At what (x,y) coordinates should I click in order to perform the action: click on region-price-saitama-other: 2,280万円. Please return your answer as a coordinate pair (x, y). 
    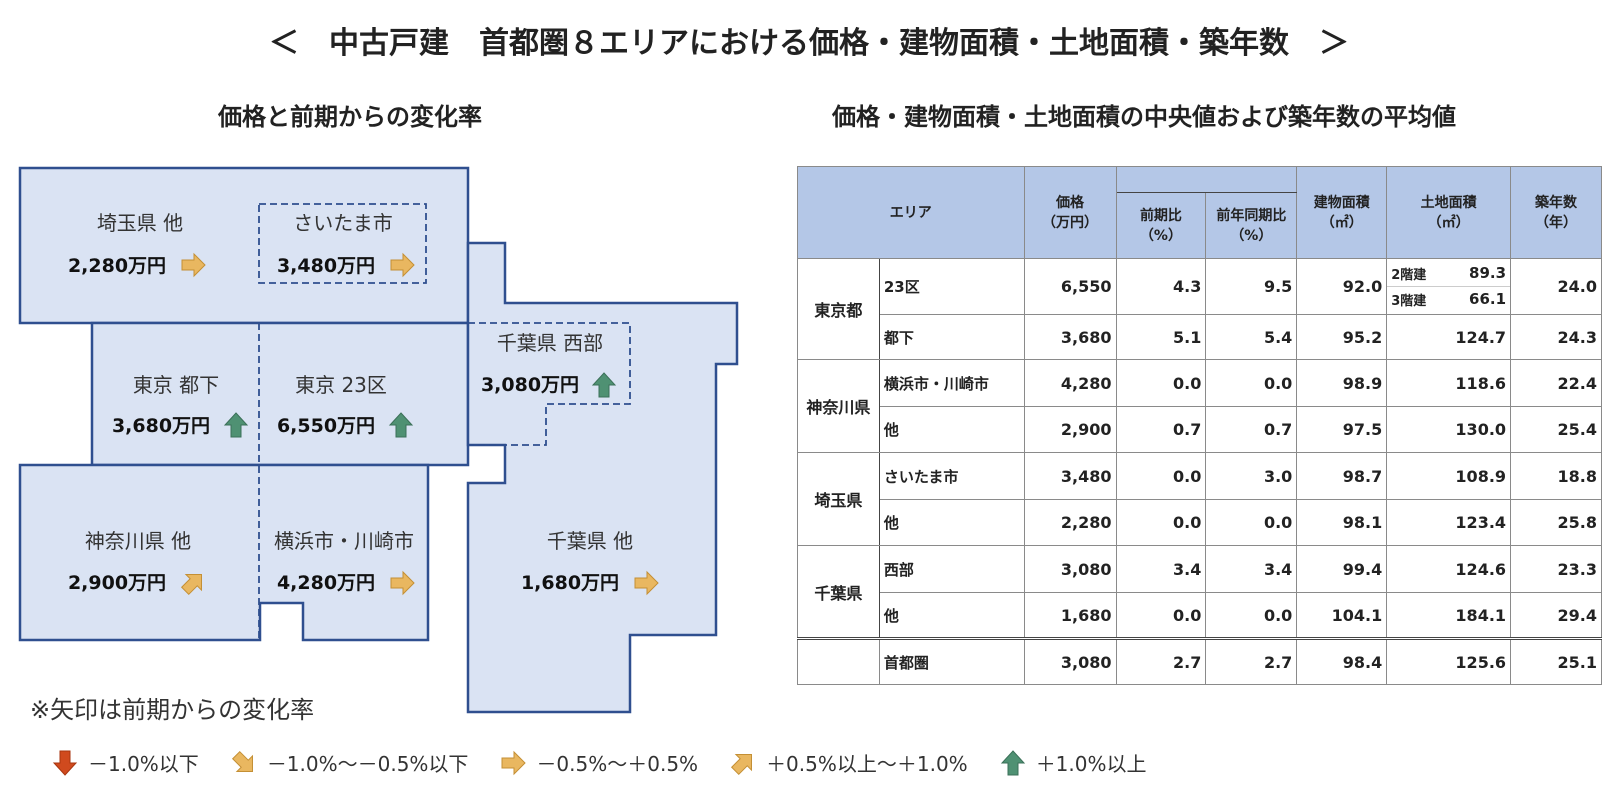
    Looking at the image, I should click on (117, 266).